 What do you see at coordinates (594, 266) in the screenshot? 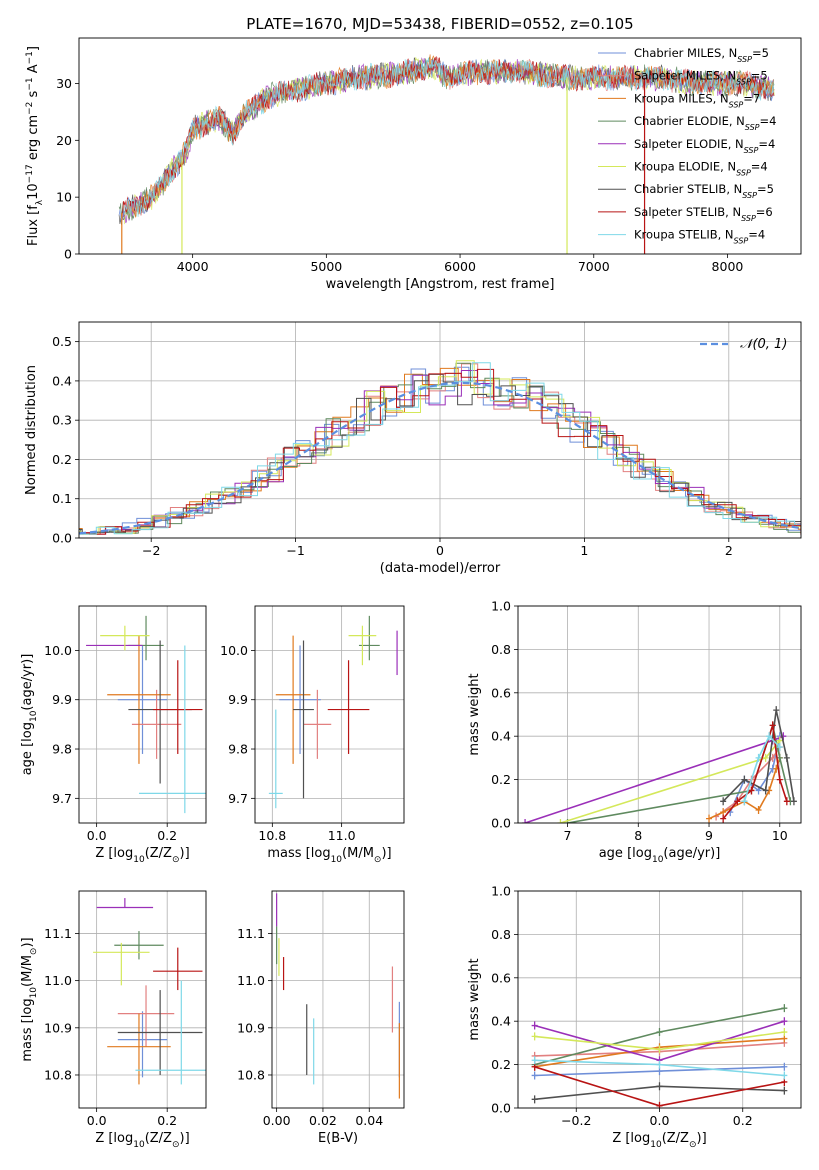
I see `x-tick-label: 7000` at bounding box center [594, 266].